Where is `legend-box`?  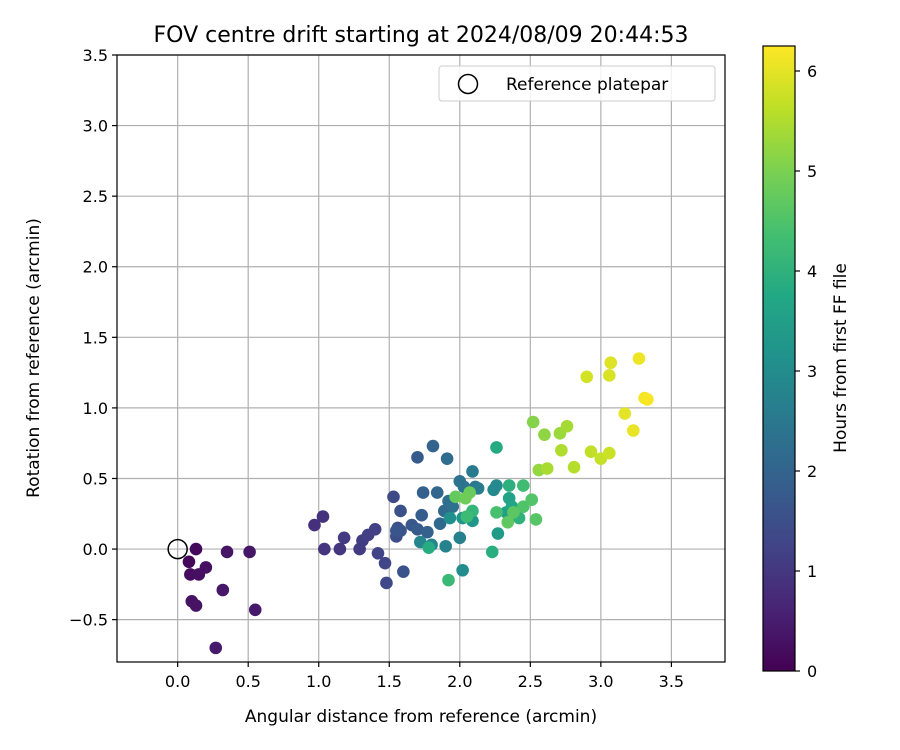
legend-box is located at coordinates (577, 83).